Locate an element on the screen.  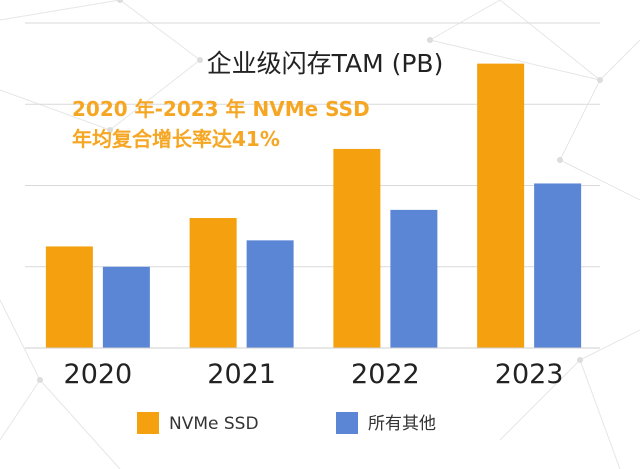
bar-nvme-2020 is located at coordinates (69, 297).